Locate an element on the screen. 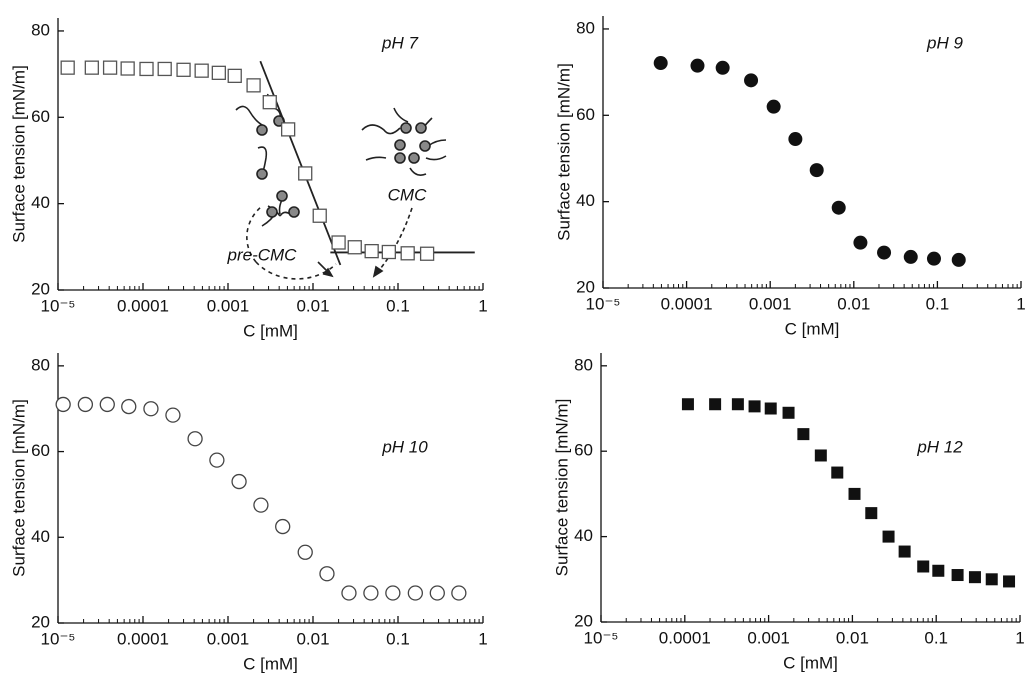  annotation: pH 7 is located at coordinates (399, 42).